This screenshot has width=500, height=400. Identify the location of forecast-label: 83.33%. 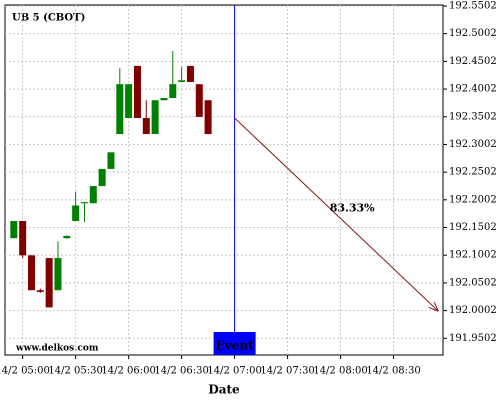
(352, 207).